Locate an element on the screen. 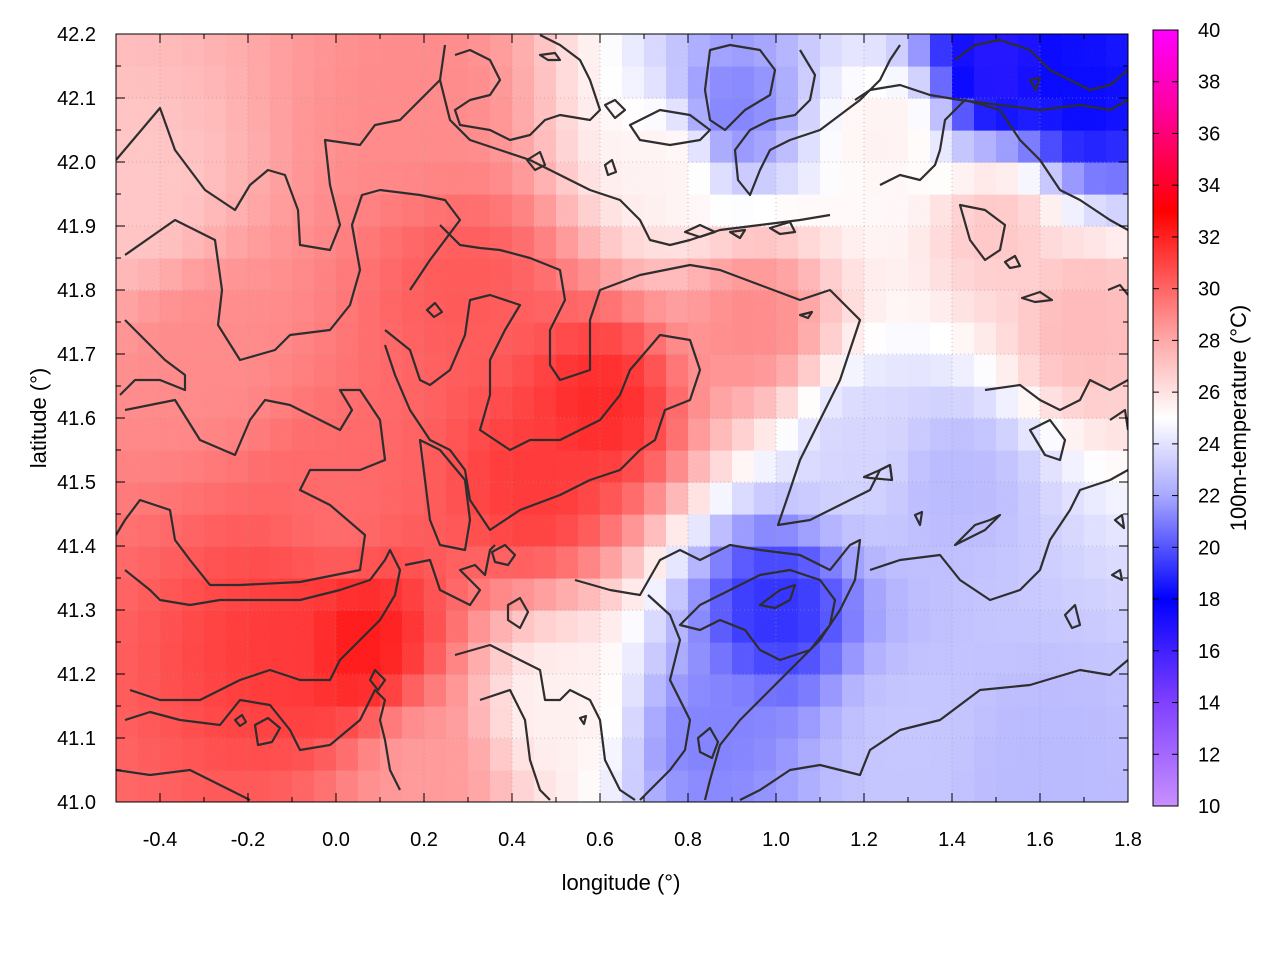 This screenshot has height=960, width=1280. colorbar-tick-label: 28 is located at coordinates (1209, 341).